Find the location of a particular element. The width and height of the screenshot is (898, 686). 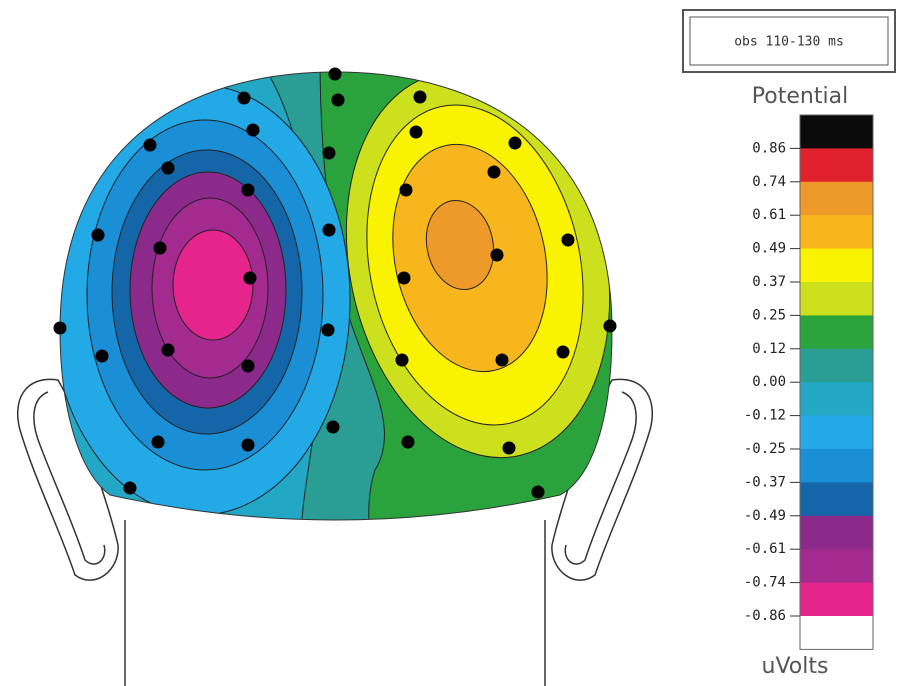

colorbar-tick-label: 0.86 is located at coordinates (769, 148).